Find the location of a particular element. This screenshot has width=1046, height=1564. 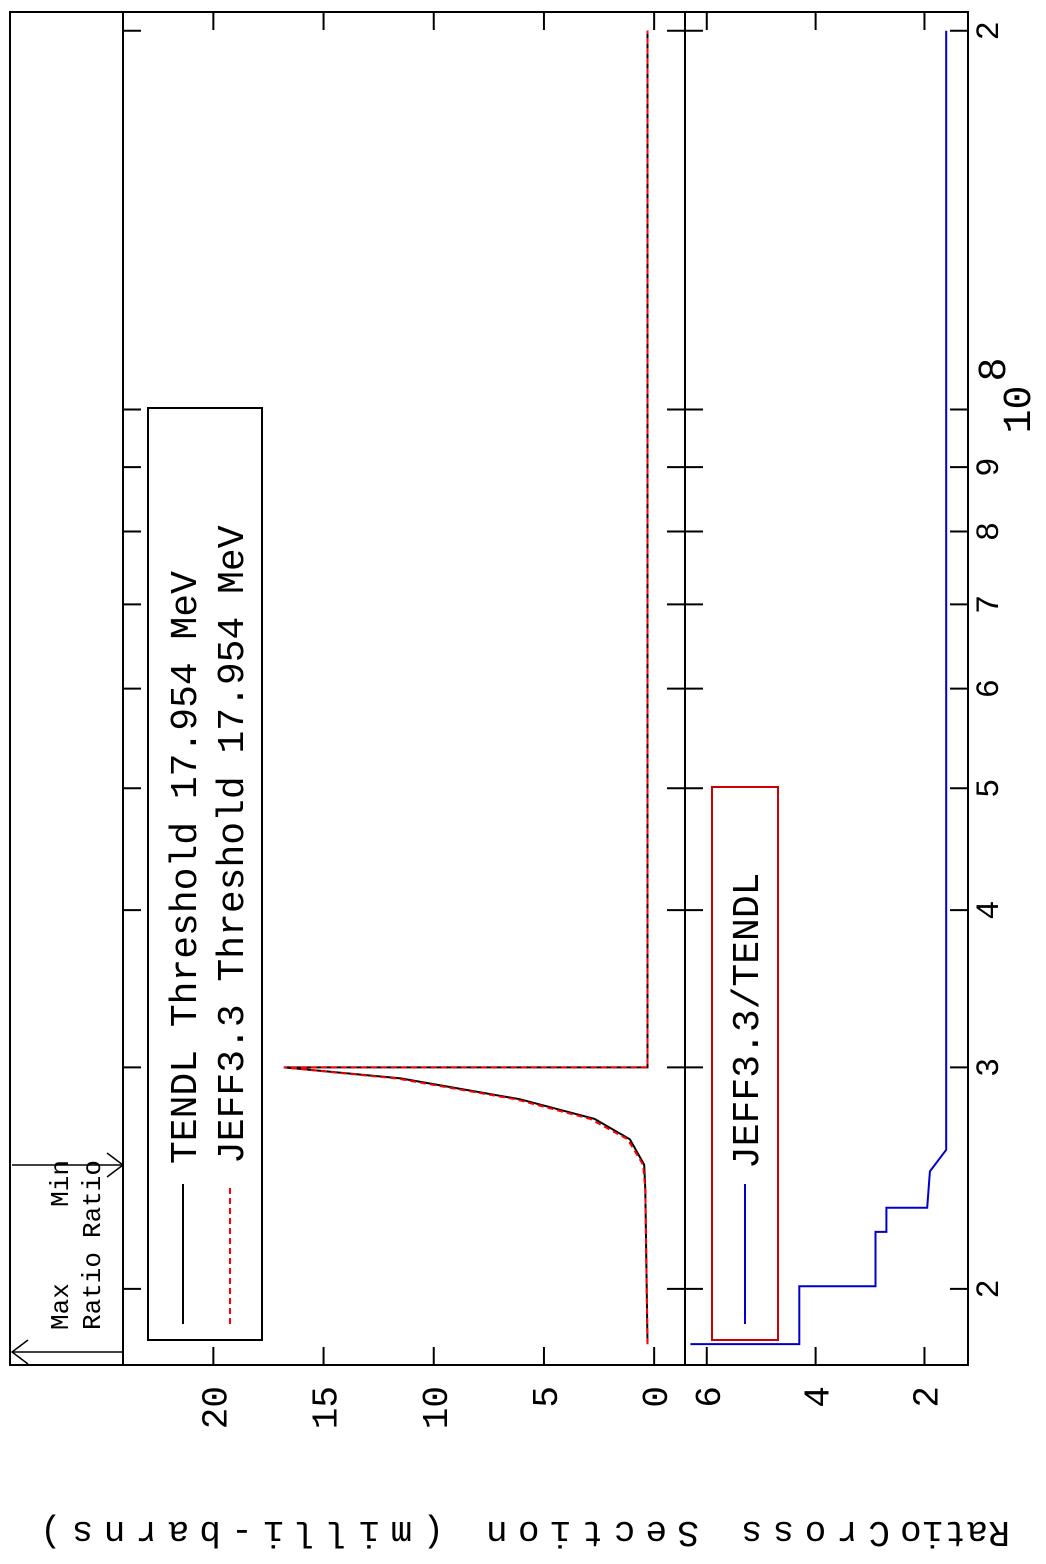

x-tick-label: 7 is located at coordinates (989, 604).